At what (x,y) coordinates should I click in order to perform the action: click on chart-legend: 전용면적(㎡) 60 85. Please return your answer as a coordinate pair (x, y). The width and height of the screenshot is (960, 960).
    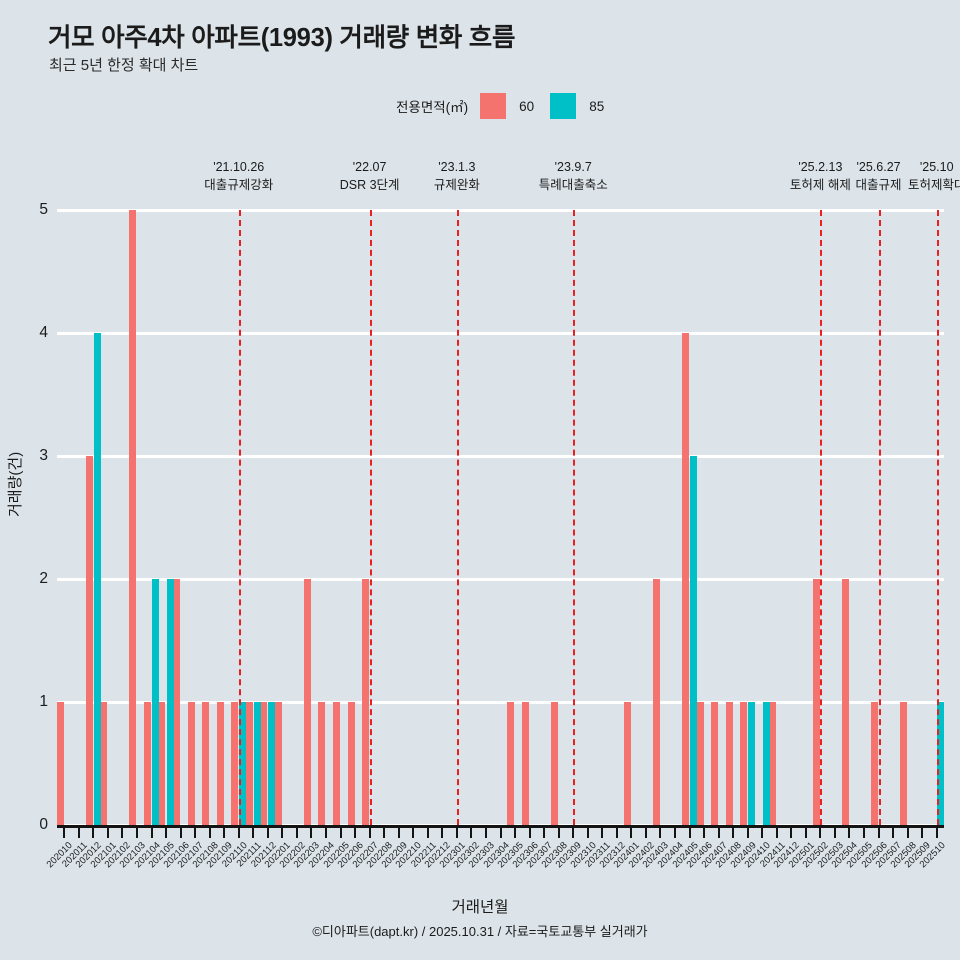
    Looking at the image, I should click on (508, 106).